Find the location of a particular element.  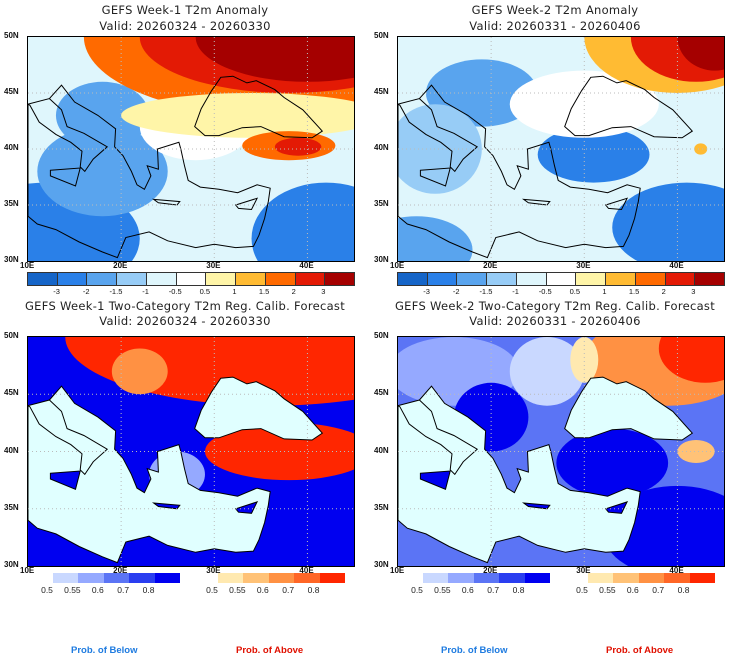

colorbar-level-label: -0.5 is located at coordinates (545, 291).